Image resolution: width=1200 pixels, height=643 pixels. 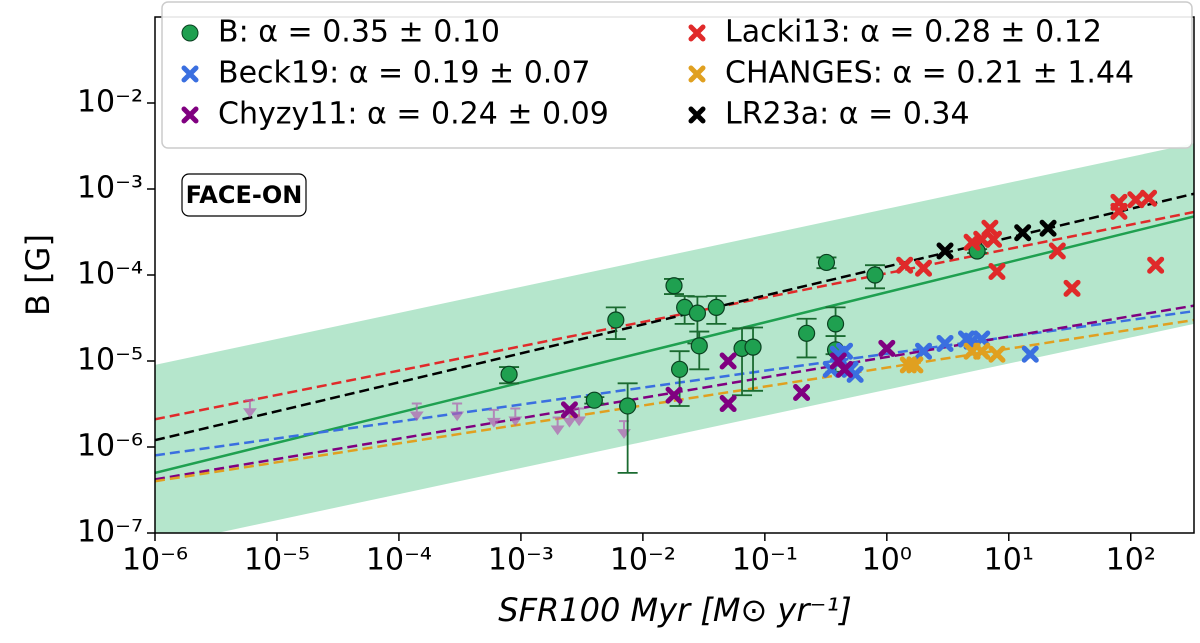 What do you see at coordinates (887, 560) in the screenshot?
I see `x-tick-label: 10⁰` at bounding box center [887, 560].